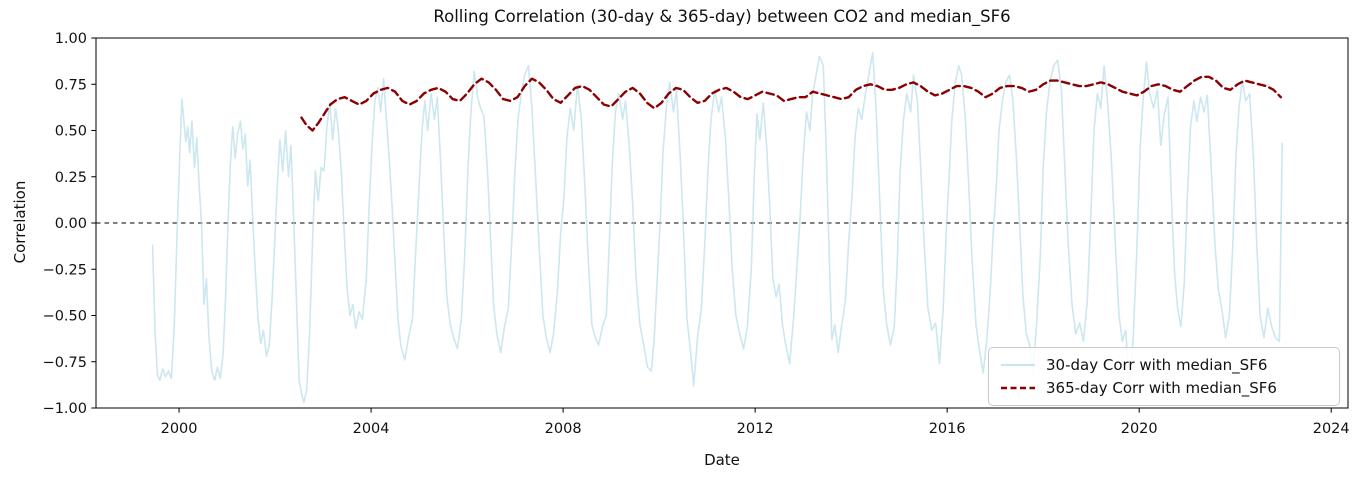 This screenshot has height=480, width=1367. I want to click on x-tick-label: 2016, so click(947, 429).